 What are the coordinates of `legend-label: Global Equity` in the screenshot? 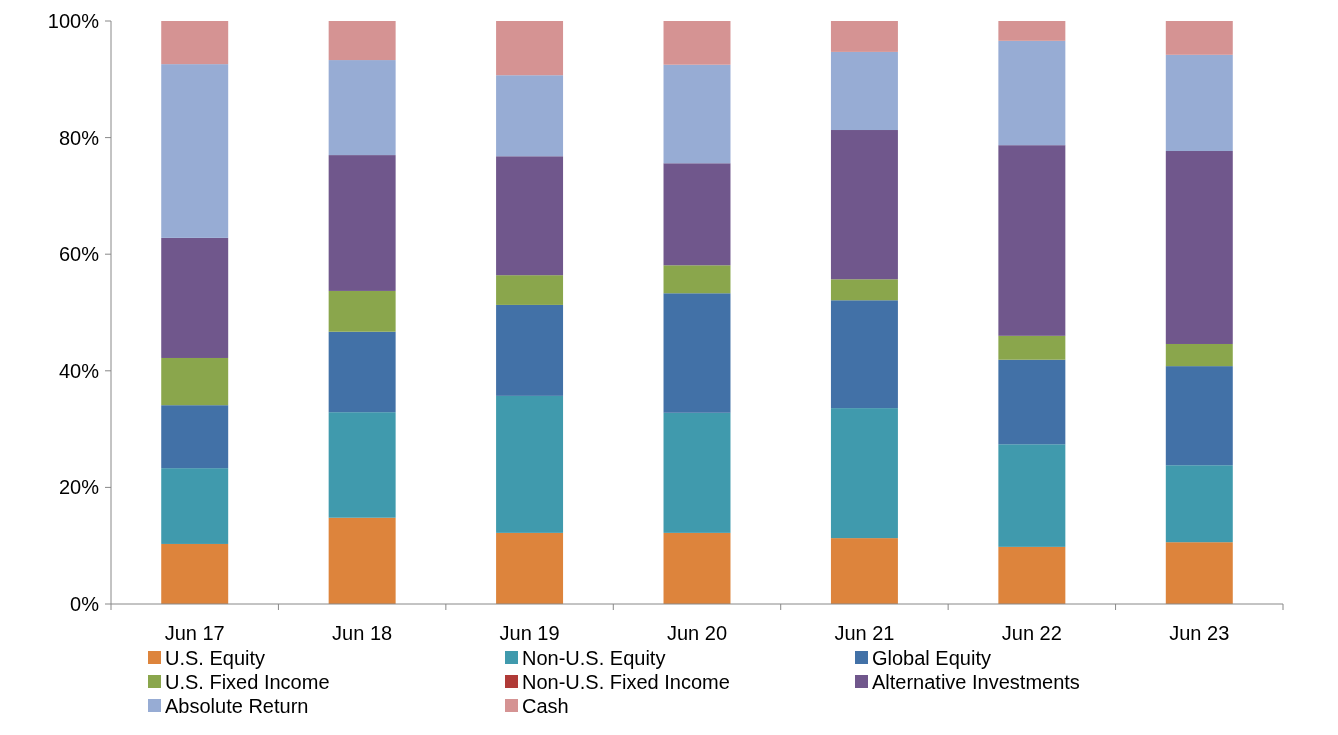 It's located at (931, 658).